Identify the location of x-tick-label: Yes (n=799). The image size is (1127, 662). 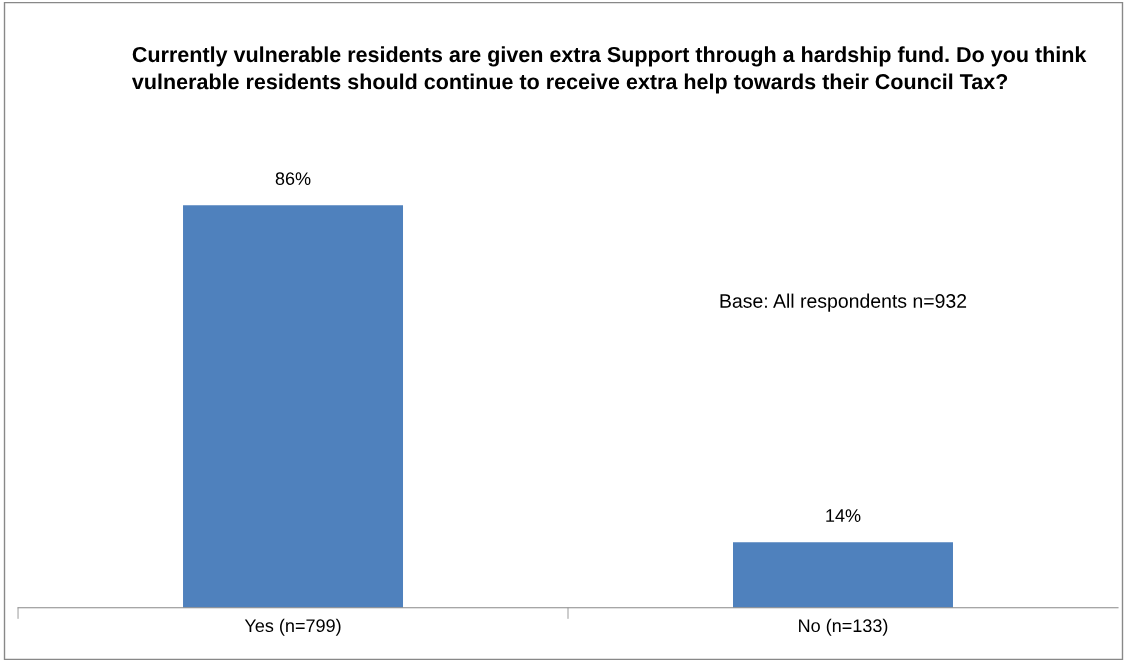
(292, 627).